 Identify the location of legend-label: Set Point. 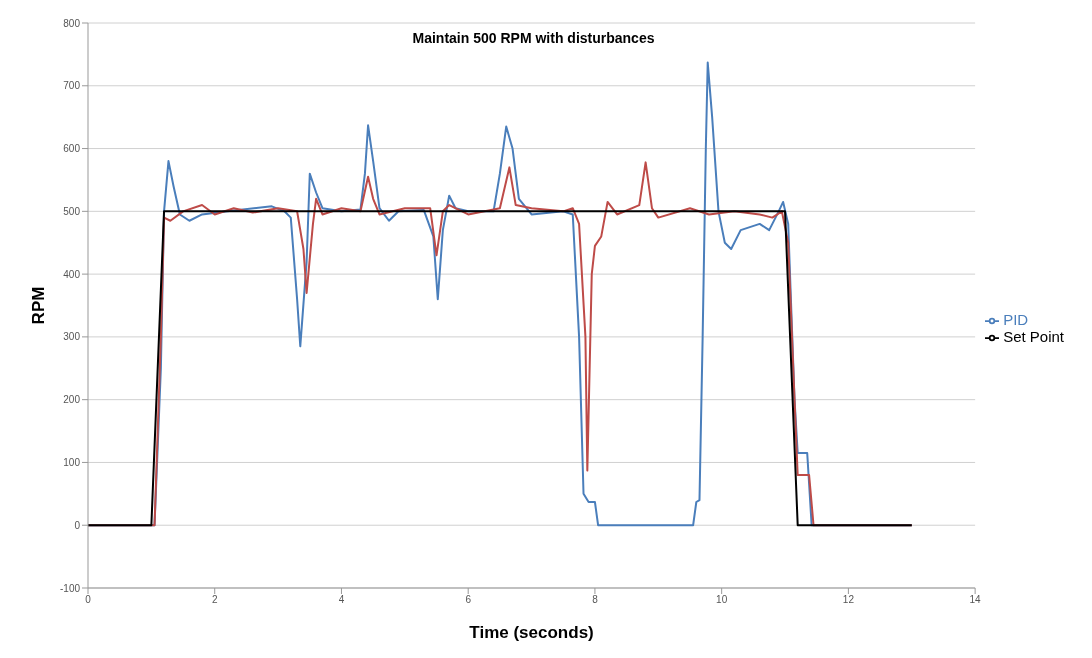
(1033, 336).